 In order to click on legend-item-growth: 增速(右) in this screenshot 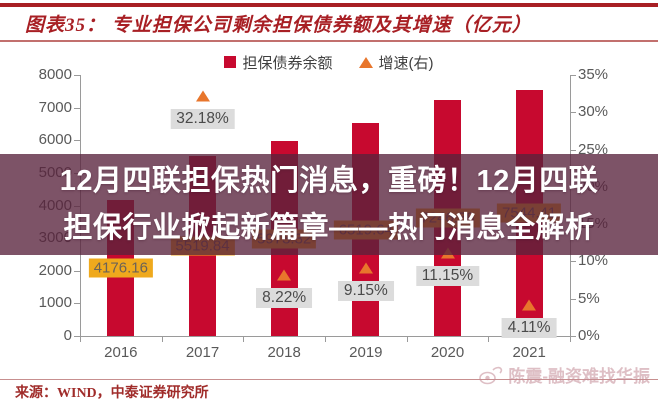, I will do `click(396, 62)`.